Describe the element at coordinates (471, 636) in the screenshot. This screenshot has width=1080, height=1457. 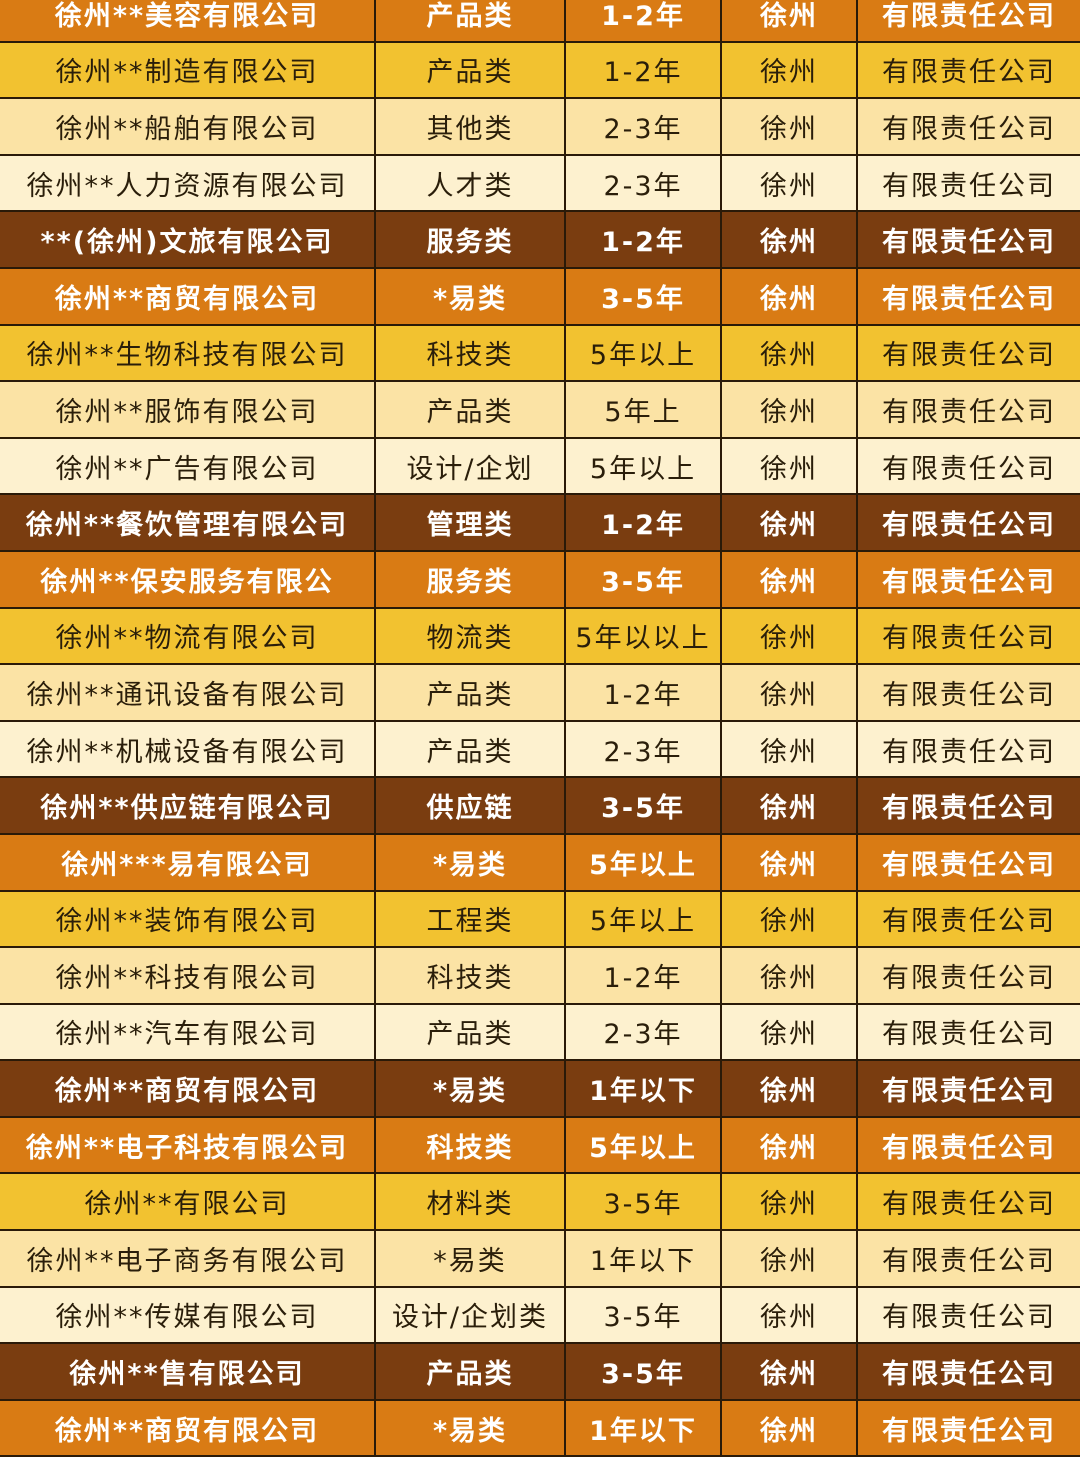
I see `category-cell: 物流类` at that location.